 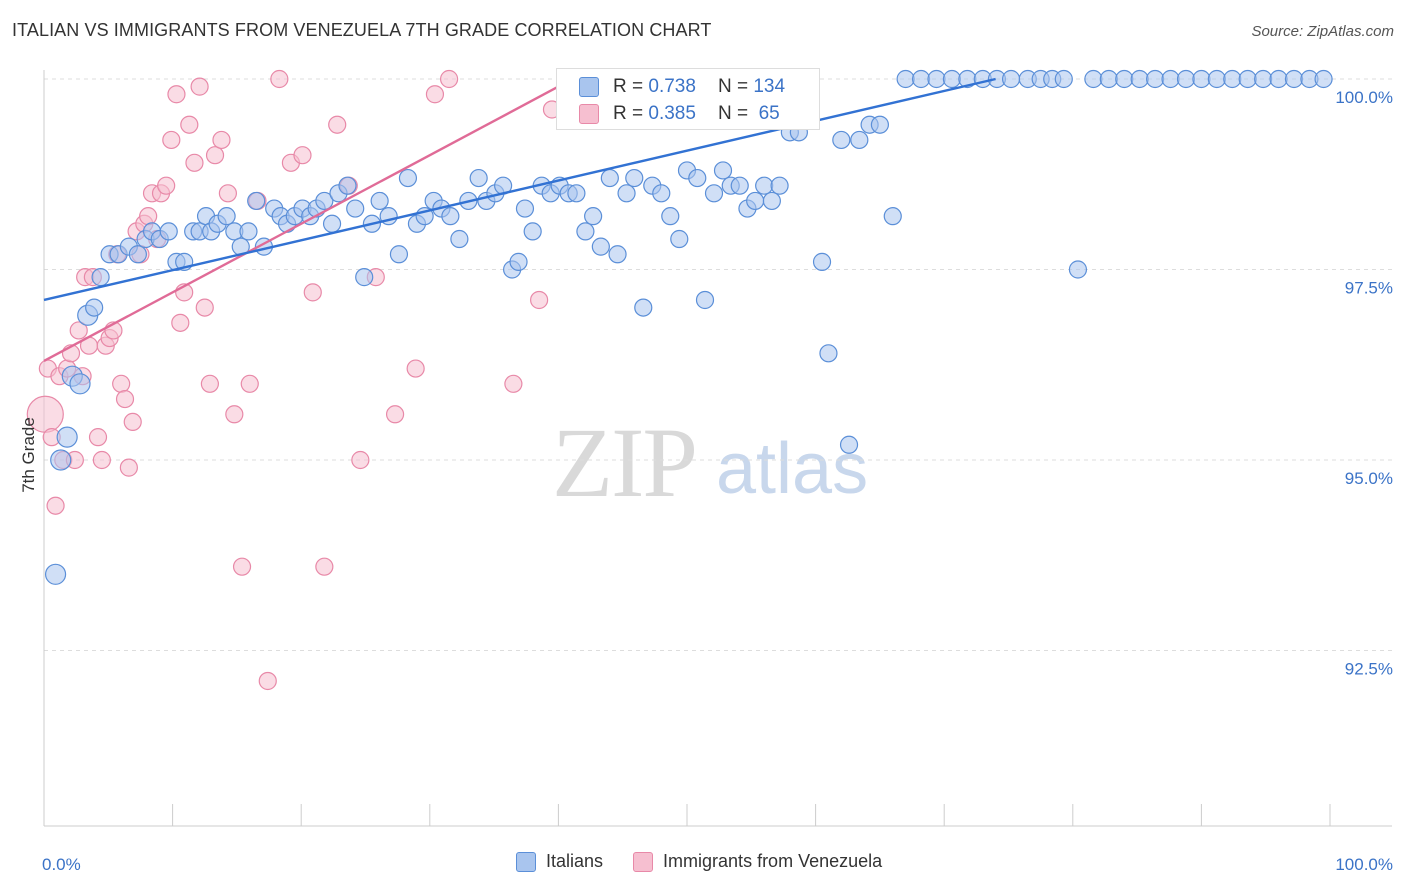 I want to click on watermark-zip: ZIP, so click(x=625, y=462).